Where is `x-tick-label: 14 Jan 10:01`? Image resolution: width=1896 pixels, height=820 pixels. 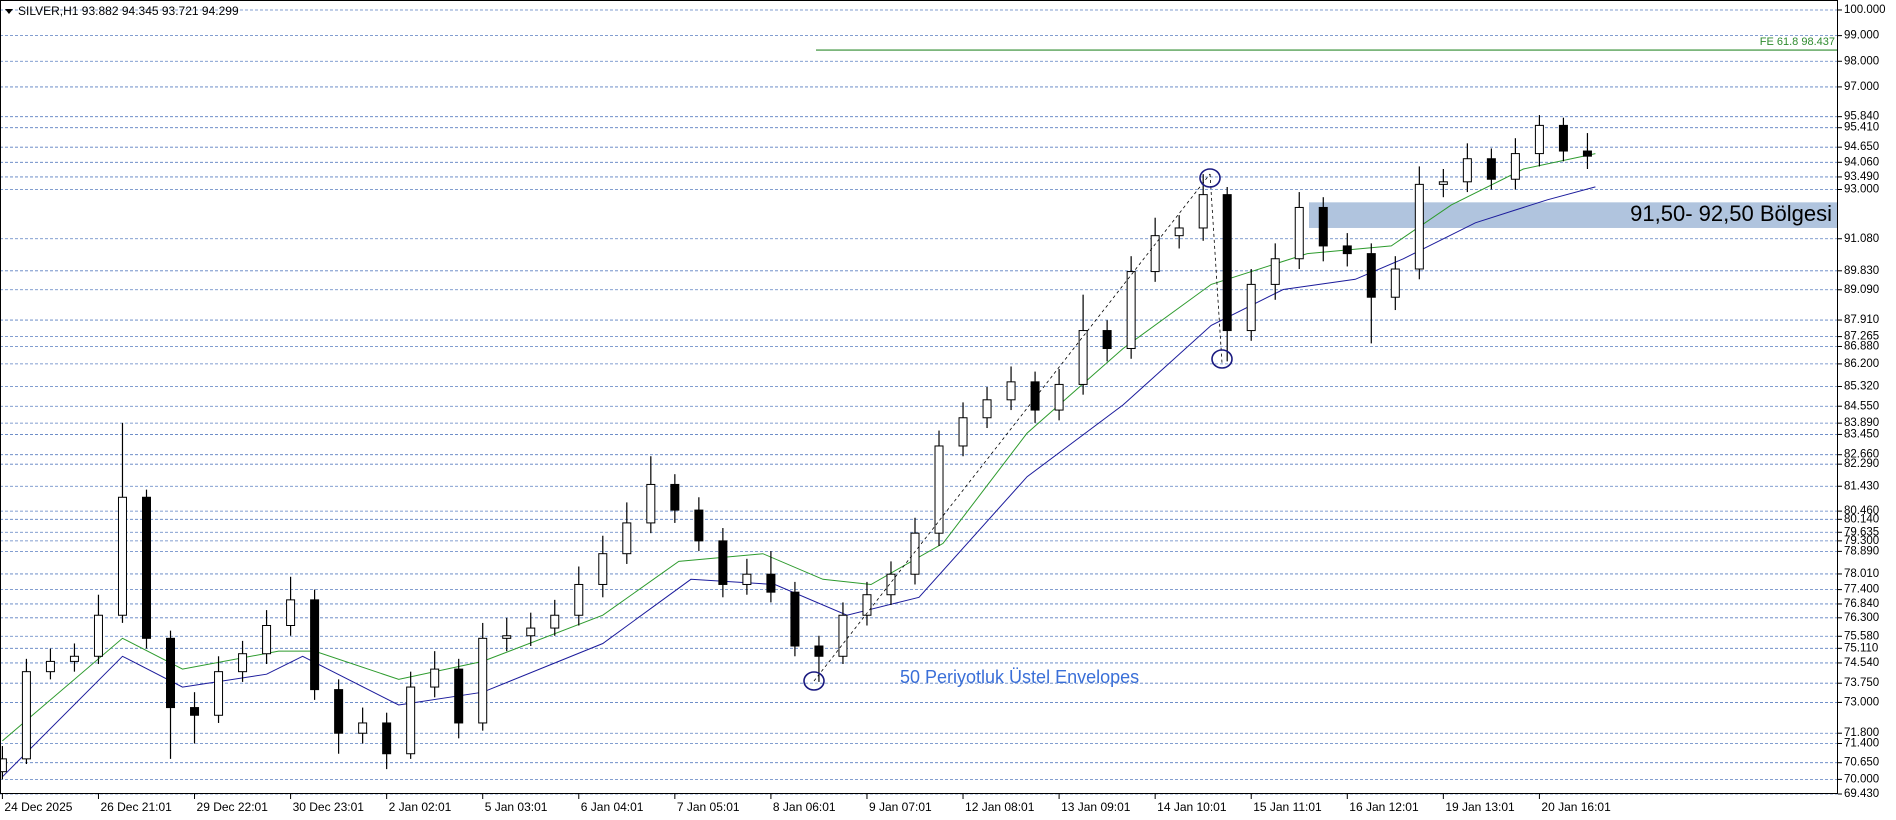 x-tick-label: 14 Jan 10:01 is located at coordinates (1192, 807).